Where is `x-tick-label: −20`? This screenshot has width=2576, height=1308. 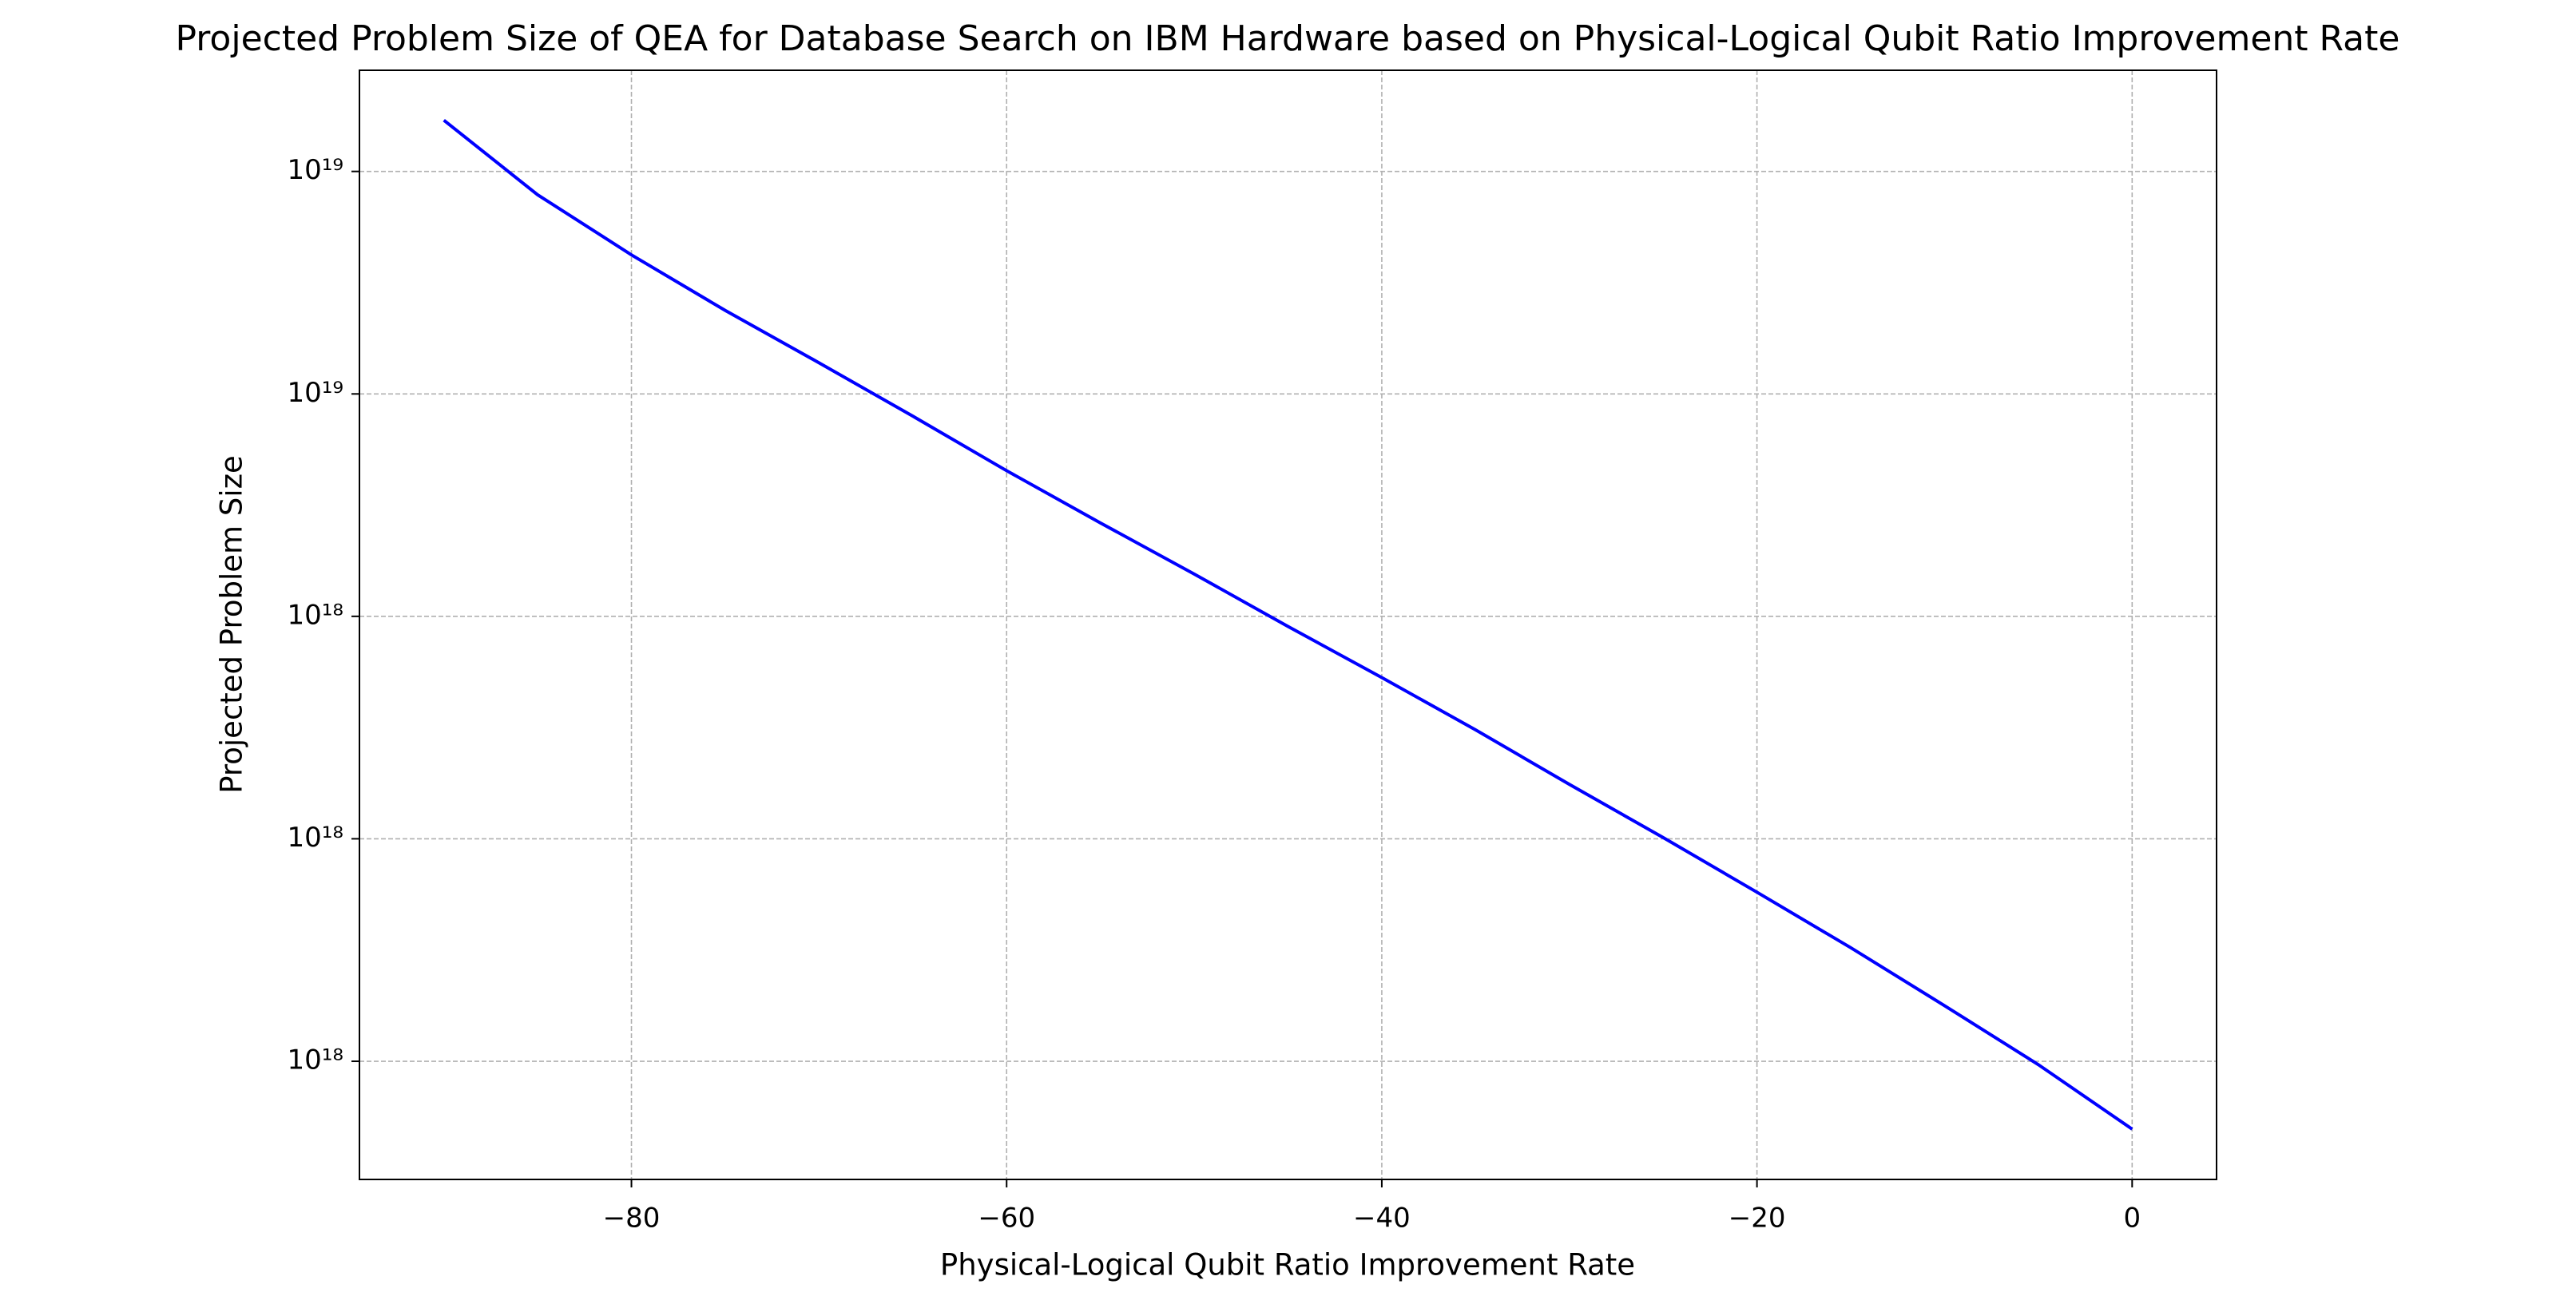 x-tick-label: −20 is located at coordinates (1758, 1219).